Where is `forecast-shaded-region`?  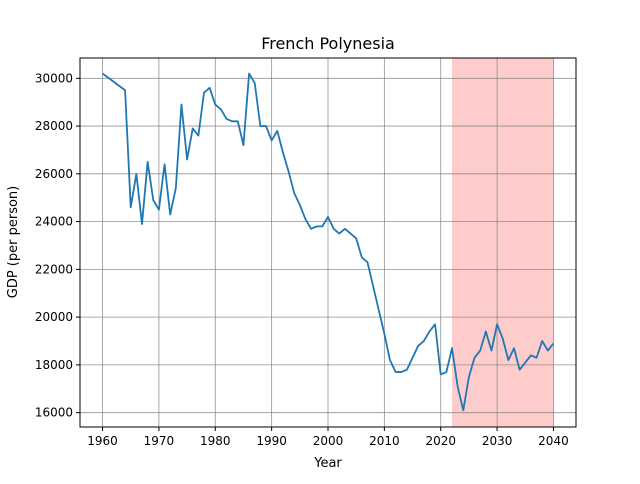 forecast-shaded-region is located at coordinates (502, 242).